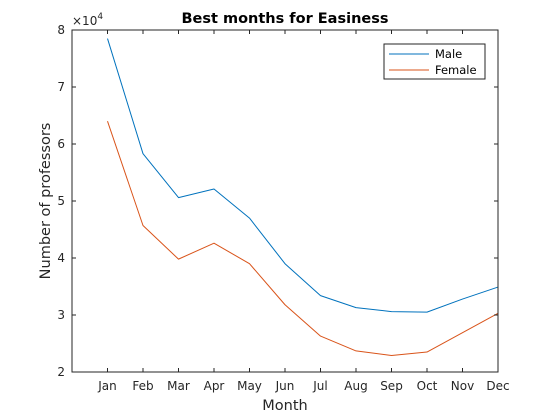  What do you see at coordinates (355, 386) in the screenshot?
I see `x-tick-label: Aug` at bounding box center [355, 386].